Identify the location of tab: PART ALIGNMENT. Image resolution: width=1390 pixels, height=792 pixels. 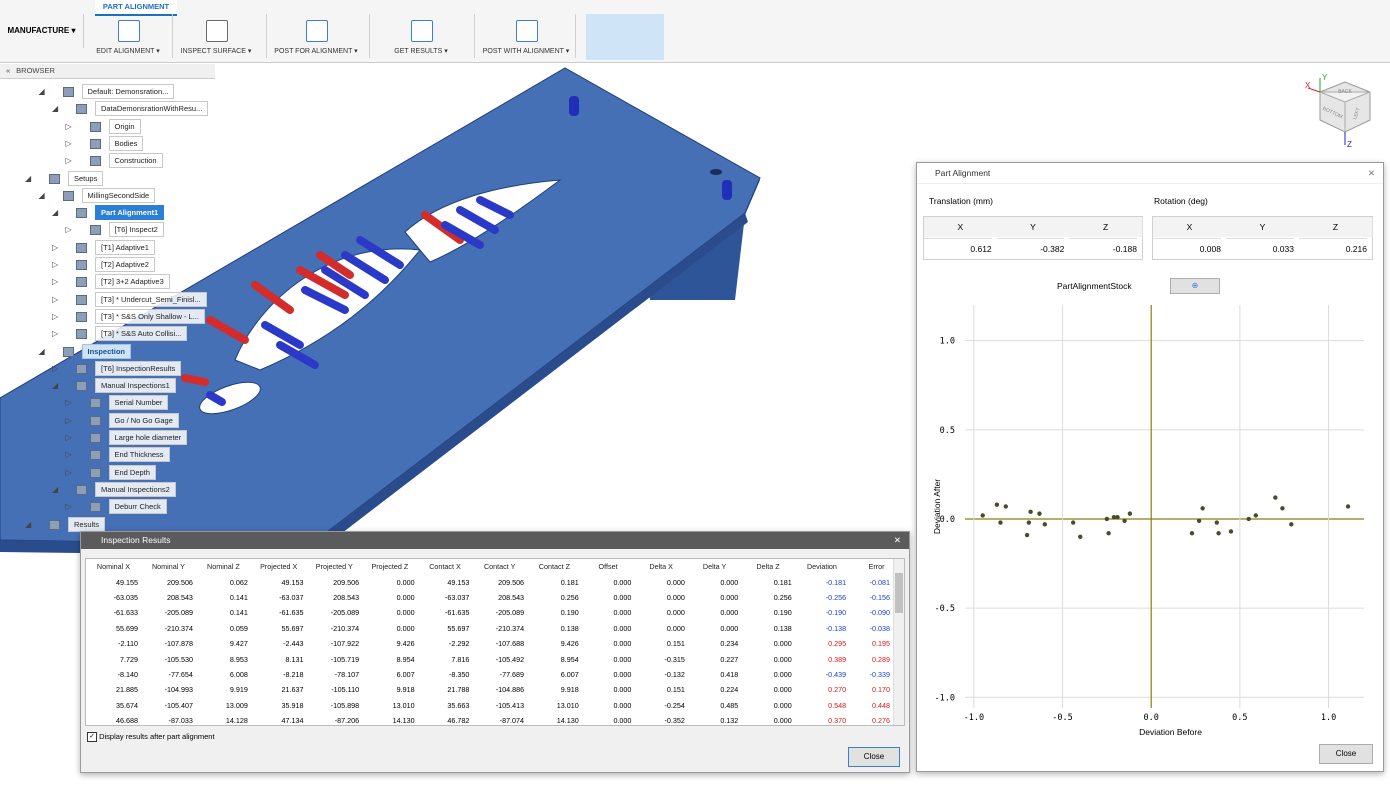
(136, 8).